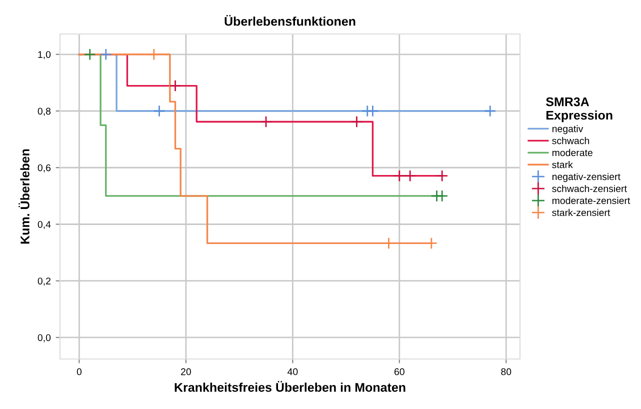  Describe the element at coordinates (24, 196) in the screenshot. I see `y-axis-title: Kum. Überleben` at that location.